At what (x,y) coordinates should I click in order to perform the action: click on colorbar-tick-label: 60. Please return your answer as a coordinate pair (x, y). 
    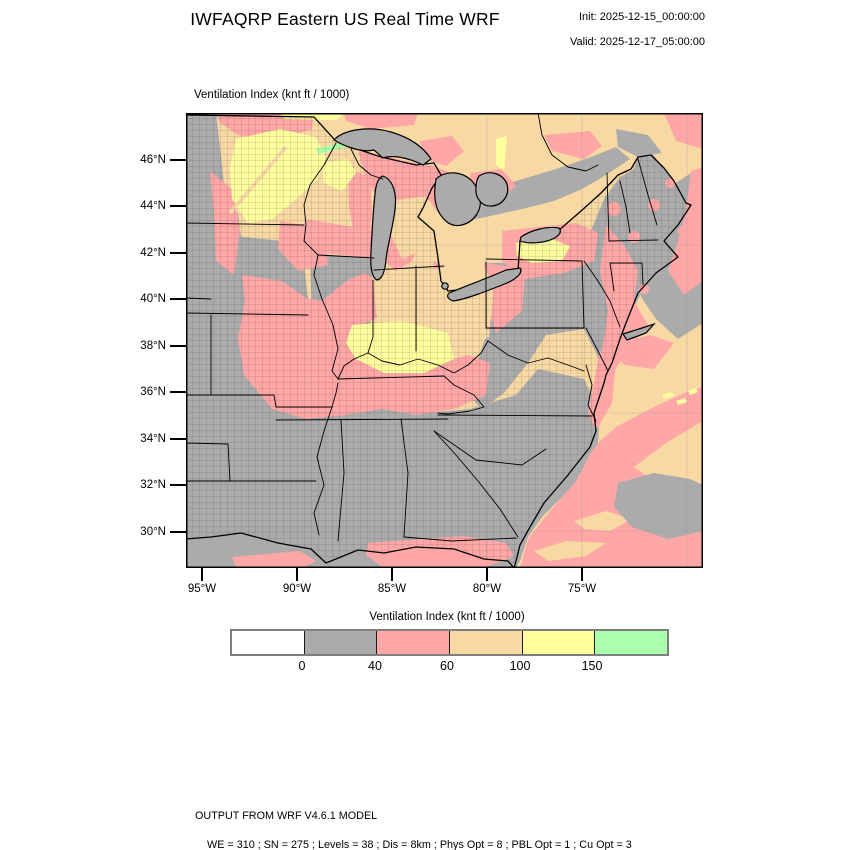
    Looking at the image, I should click on (447, 666).